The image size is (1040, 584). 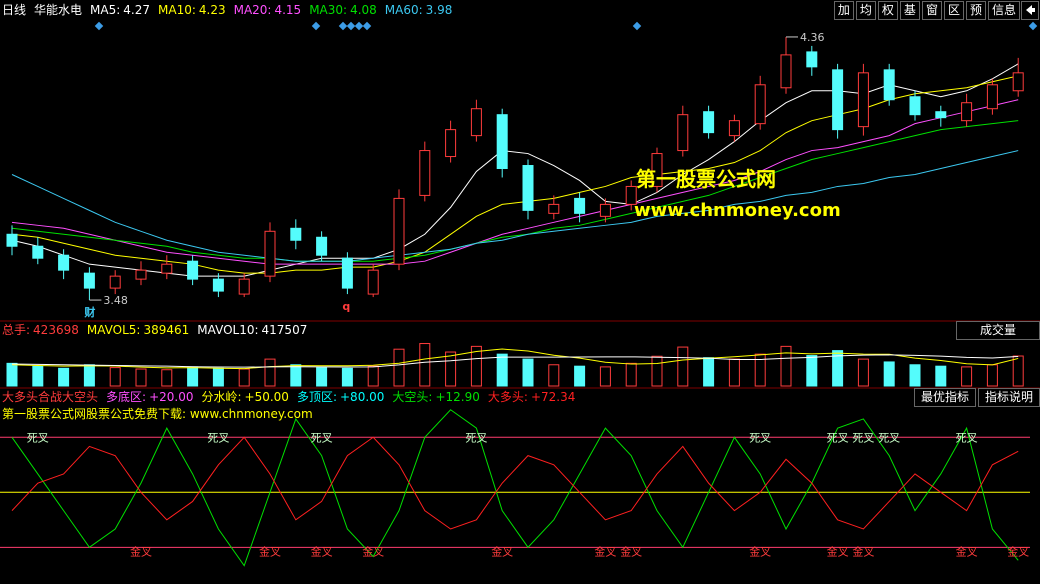 What do you see at coordinates (166, 330) in the screenshot?
I see `mavol-value: 389461` at bounding box center [166, 330].